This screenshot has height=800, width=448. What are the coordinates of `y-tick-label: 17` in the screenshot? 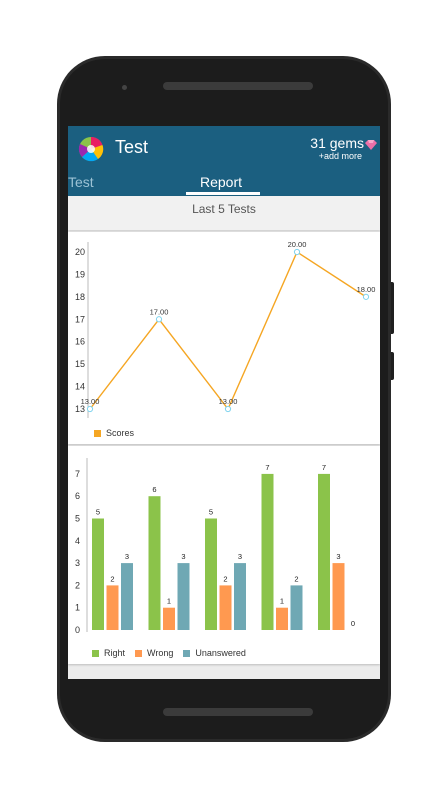 It's located at (80, 319).